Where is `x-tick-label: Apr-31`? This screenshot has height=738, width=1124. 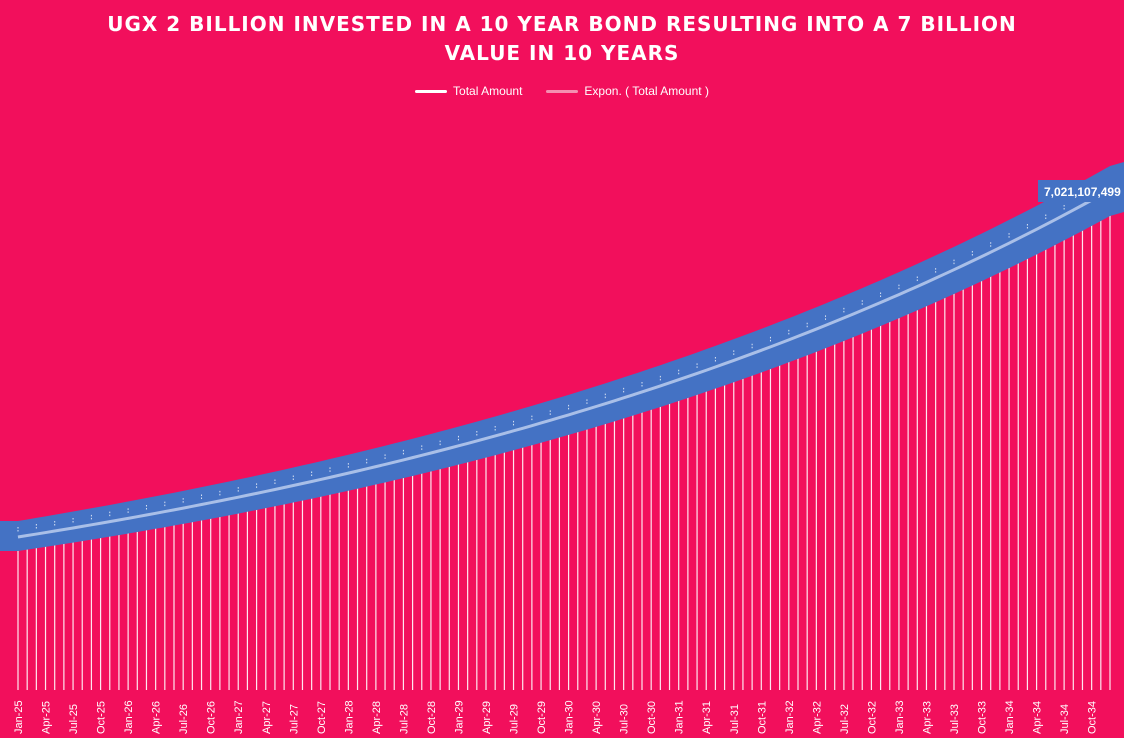 x-tick-label: Apr-31 is located at coordinates (707, 717).